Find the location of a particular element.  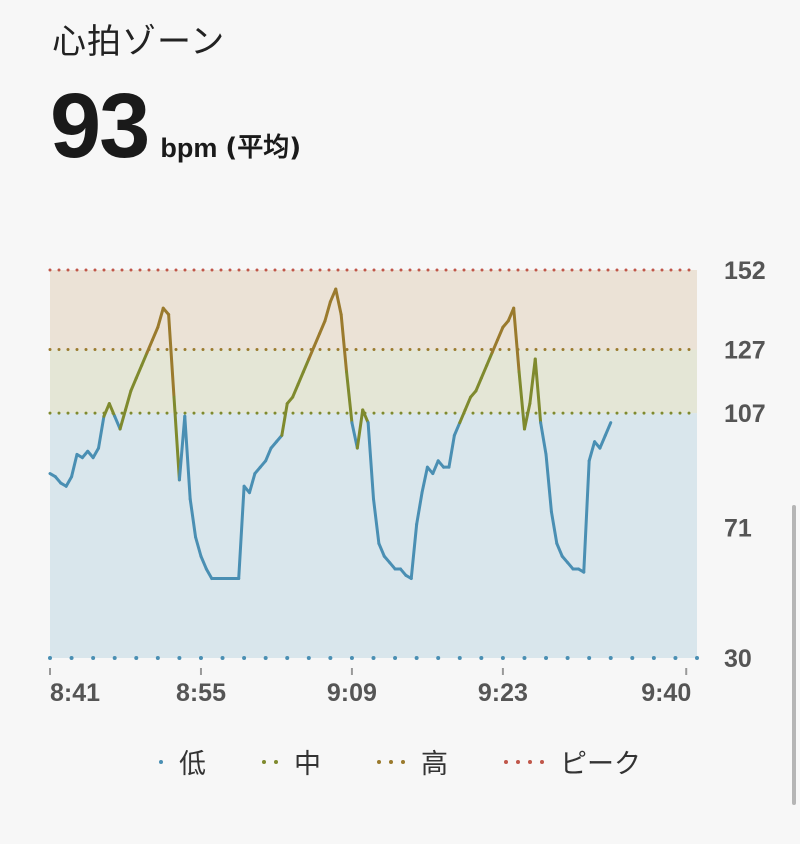

average-value: 93 is located at coordinates (100, 126).